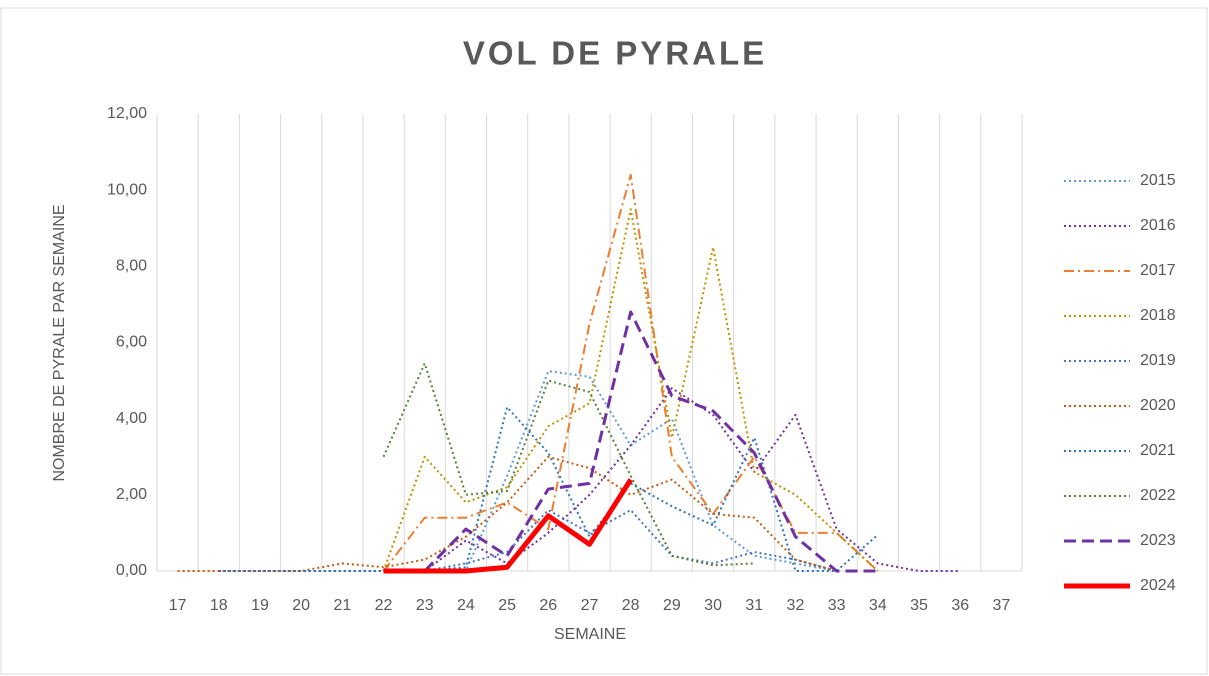 This screenshot has height=676, width=1209. Describe the element at coordinates (425, 605) in the screenshot. I see `x-tick-label: 23` at that location.